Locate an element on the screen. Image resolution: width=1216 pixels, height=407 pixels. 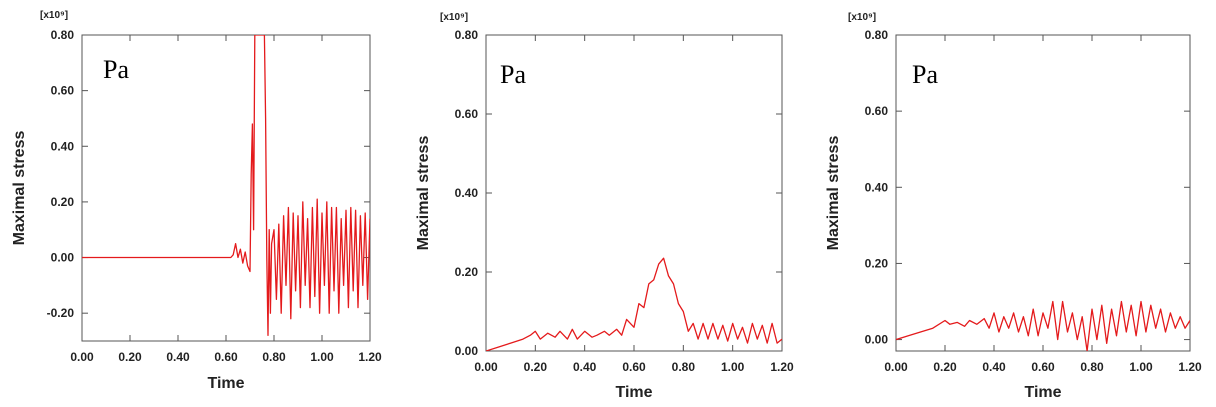
y-tick-label: -0.20 is located at coordinates (61, 313).